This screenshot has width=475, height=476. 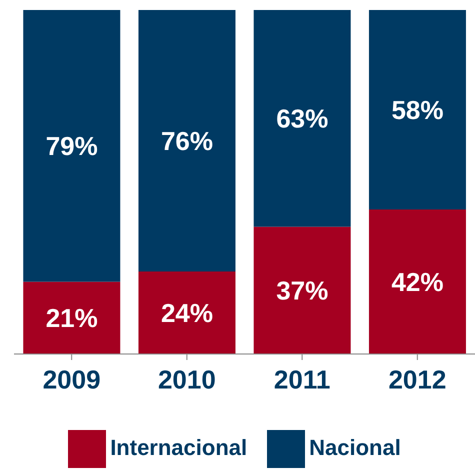 I want to click on legend-label: Nacional, so click(x=355, y=447).